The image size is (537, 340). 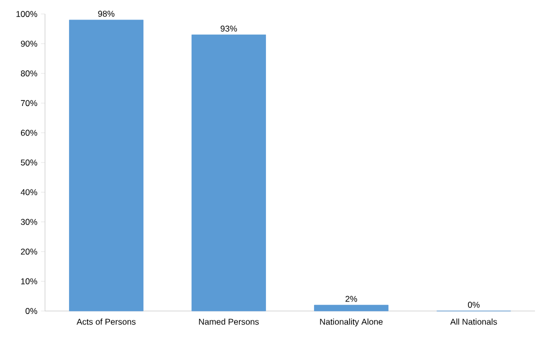 What do you see at coordinates (228, 29) in the screenshot?
I see `data-label: 93%` at bounding box center [228, 29].